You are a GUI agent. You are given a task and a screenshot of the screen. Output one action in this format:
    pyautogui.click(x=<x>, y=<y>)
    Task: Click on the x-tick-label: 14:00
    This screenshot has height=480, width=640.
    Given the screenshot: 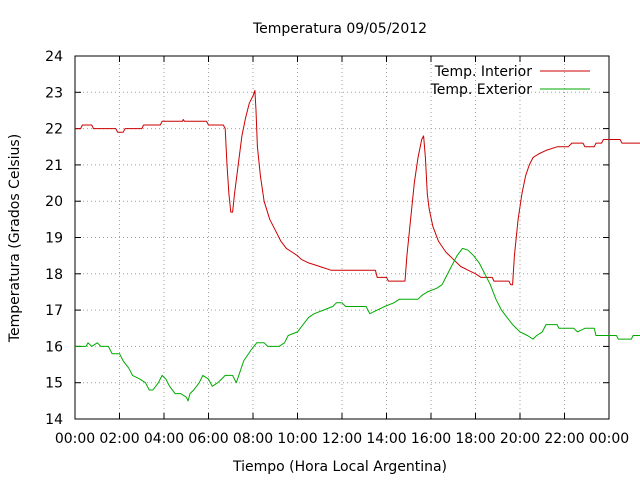 What is the action you would take?
    pyautogui.click(x=386, y=439)
    